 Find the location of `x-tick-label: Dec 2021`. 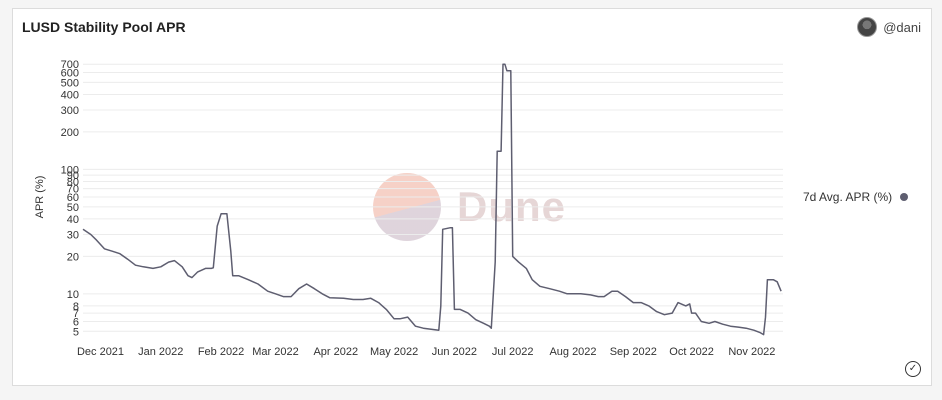

x-tick-label: Dec 2021 is located at coordinates (100, 352).